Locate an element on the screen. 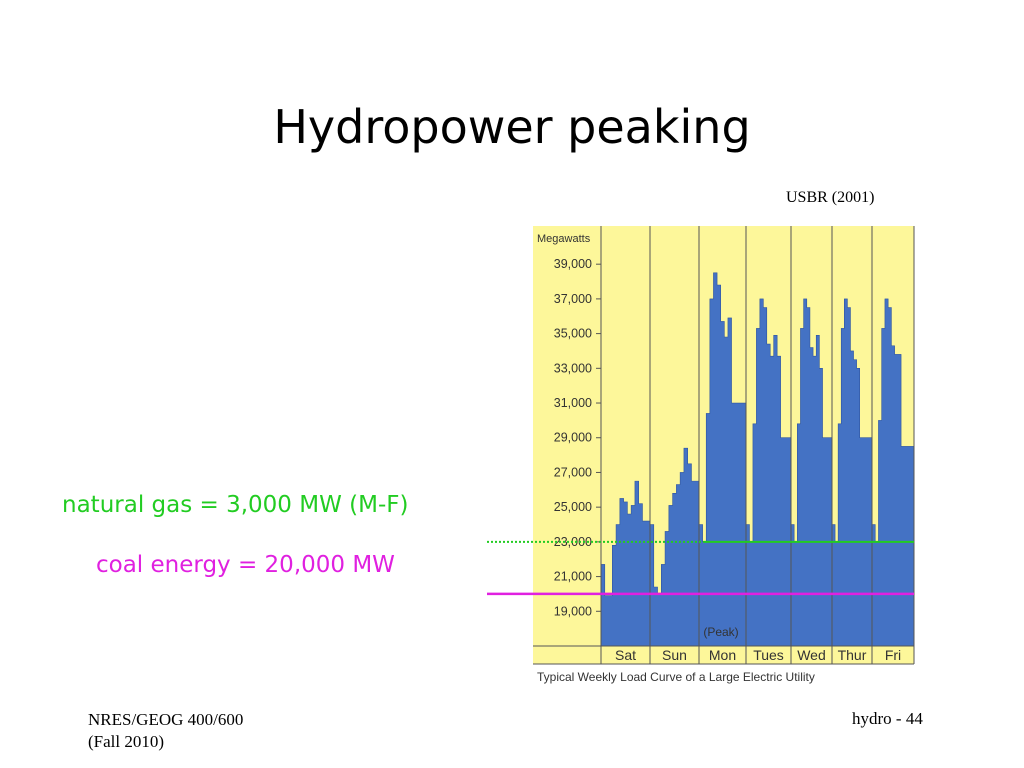 This screenshot has height=768, width=1024. day-label: Thur is located at coordinates (852, 655).